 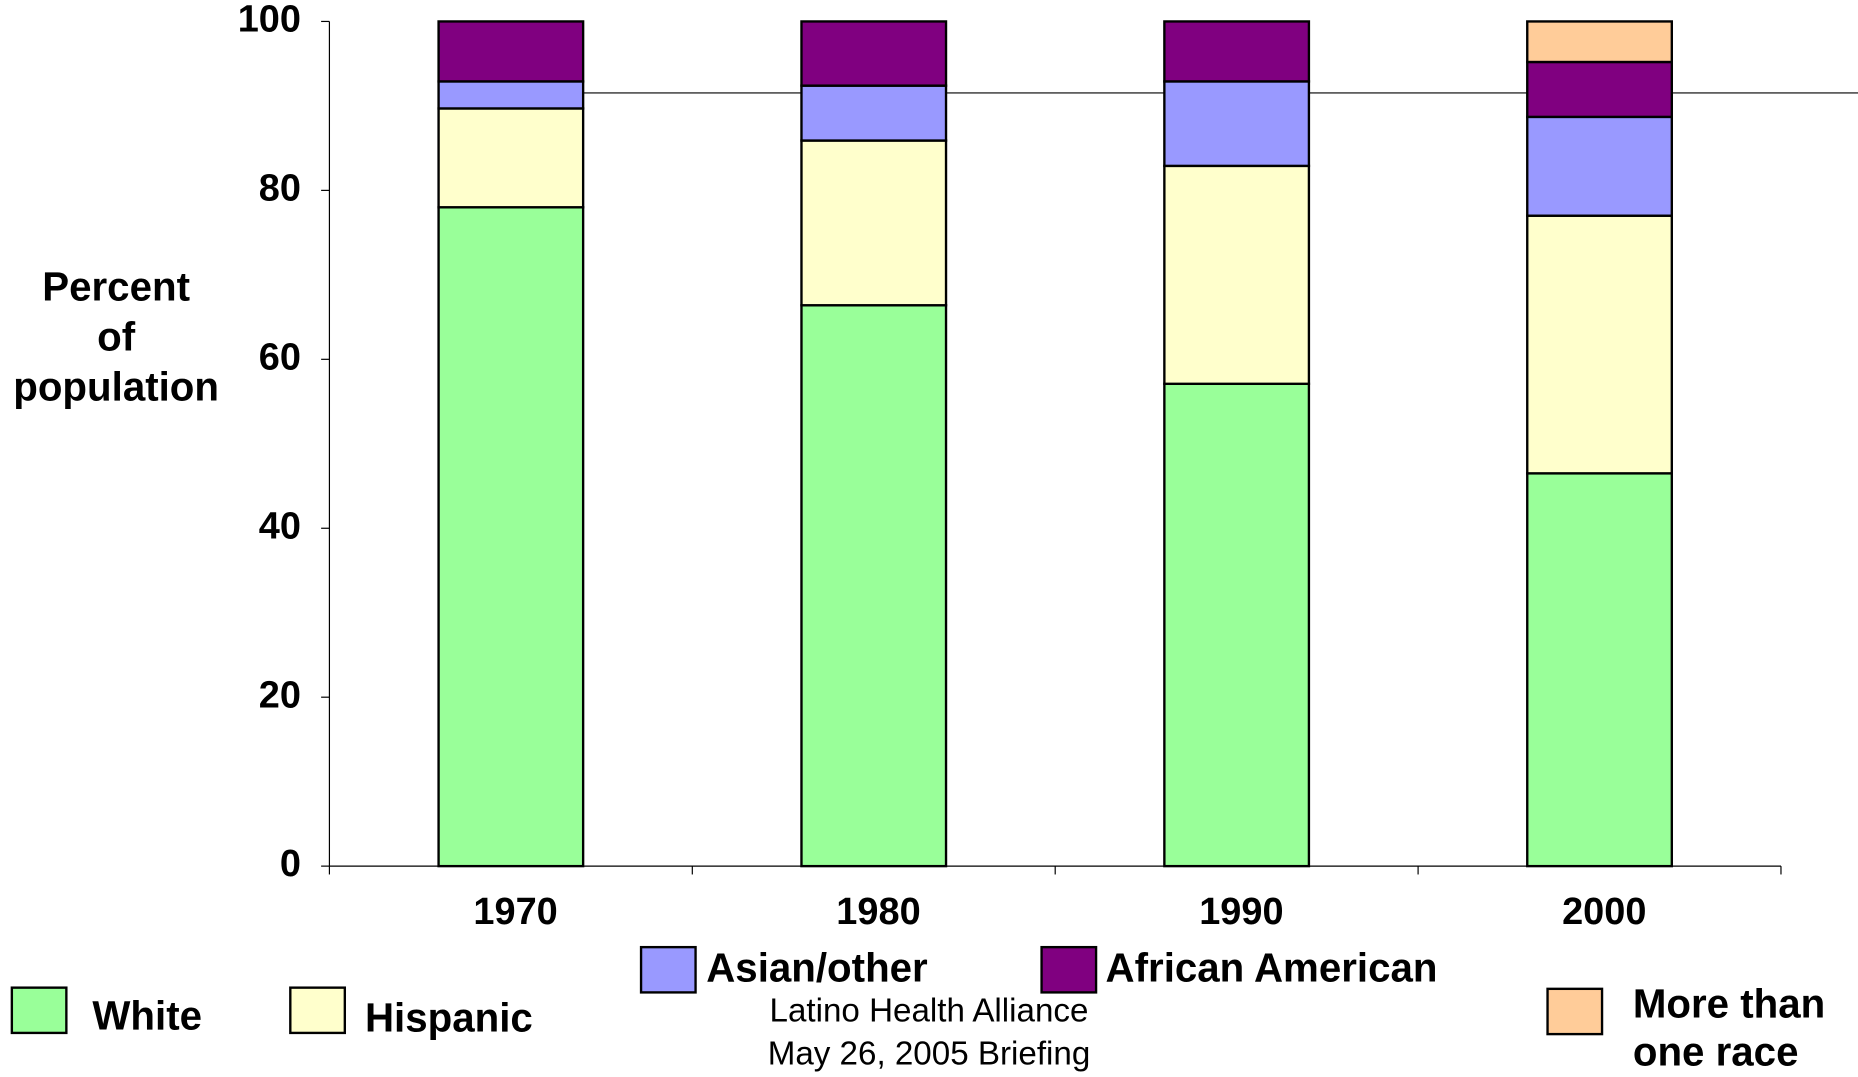 What do you see at coordinates (280, 357) in the screenshot?
I see `y-tick-label: 60` at bounding box center [280, 357].